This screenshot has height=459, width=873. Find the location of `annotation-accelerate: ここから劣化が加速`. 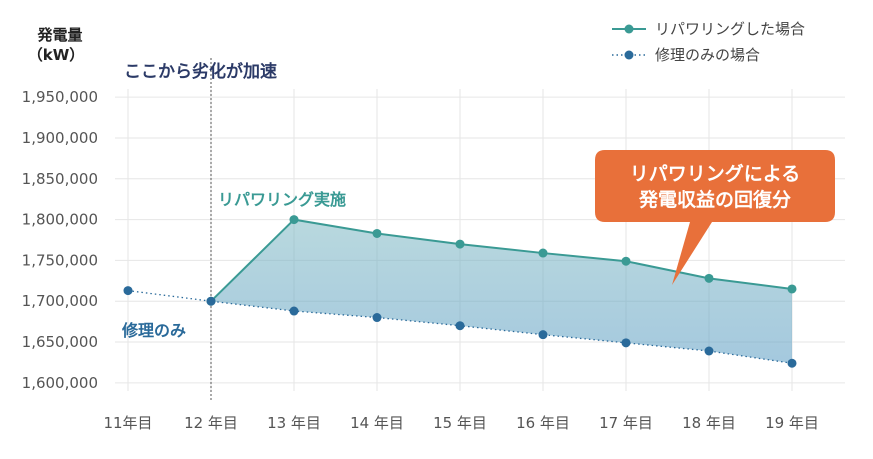

annotation-accelerate: ここから劣化が加速 is located at coordinates (200, 71).